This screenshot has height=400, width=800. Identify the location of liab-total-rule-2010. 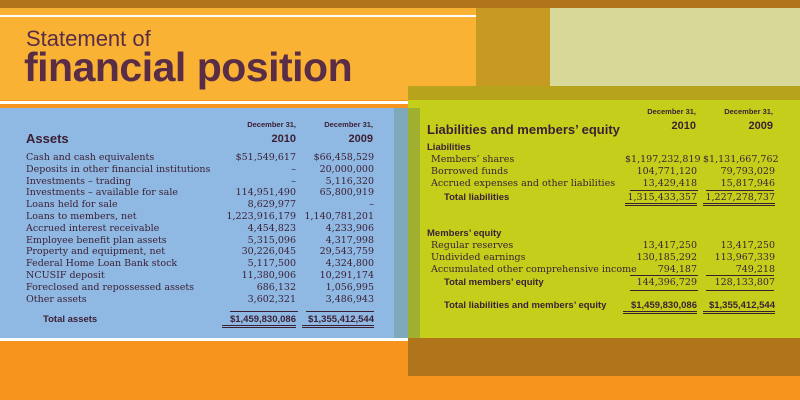
(664, 190).